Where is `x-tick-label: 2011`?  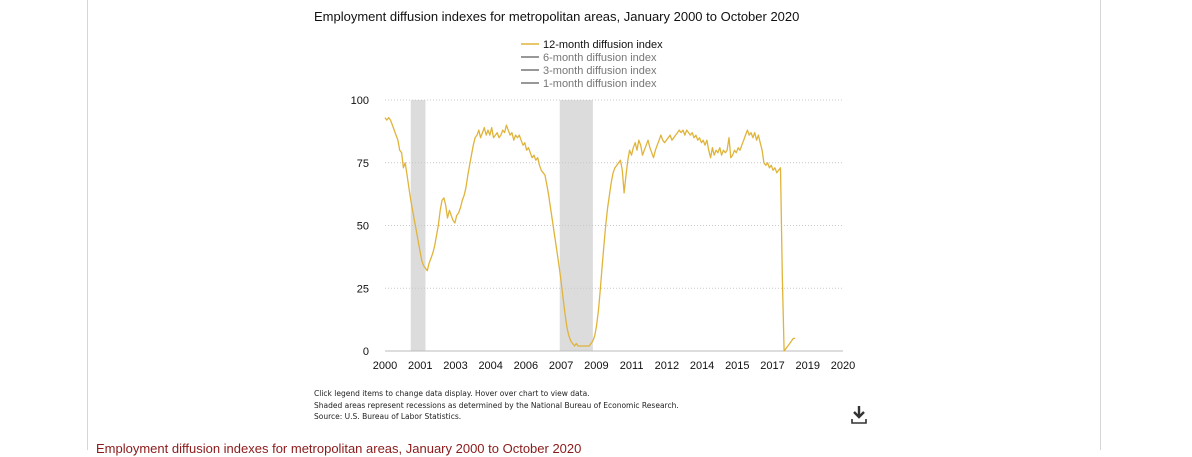 x-tick-label: 2011 is located at coordinates (632, 366).